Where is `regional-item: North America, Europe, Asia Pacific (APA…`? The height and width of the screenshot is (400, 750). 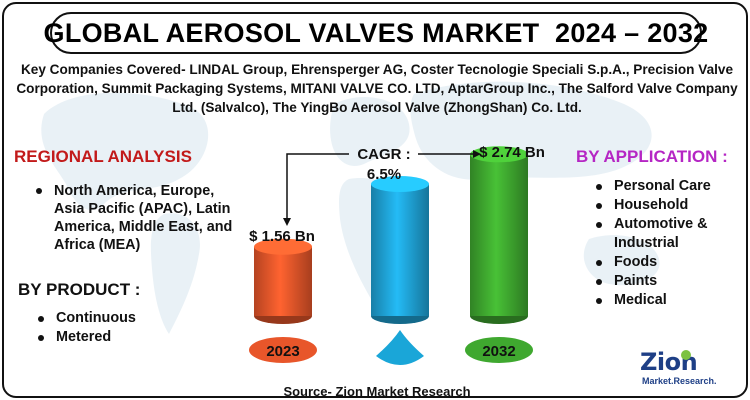
regional-item: North America, Europe, Asia Pacific (APA… is located at coordinates (139, 218).